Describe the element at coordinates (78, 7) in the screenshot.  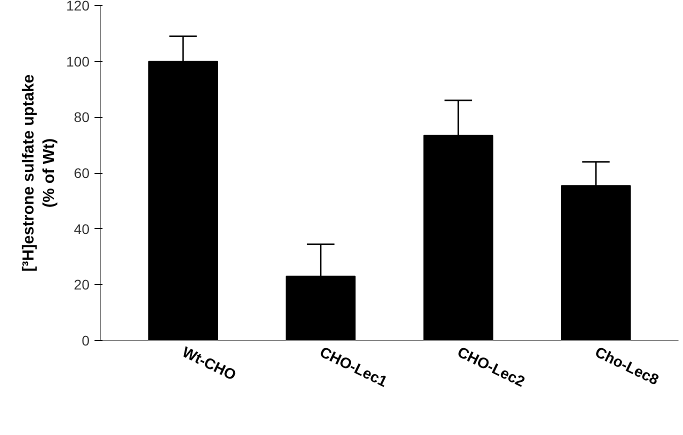
I see `y-tick-label: 120` at that location.